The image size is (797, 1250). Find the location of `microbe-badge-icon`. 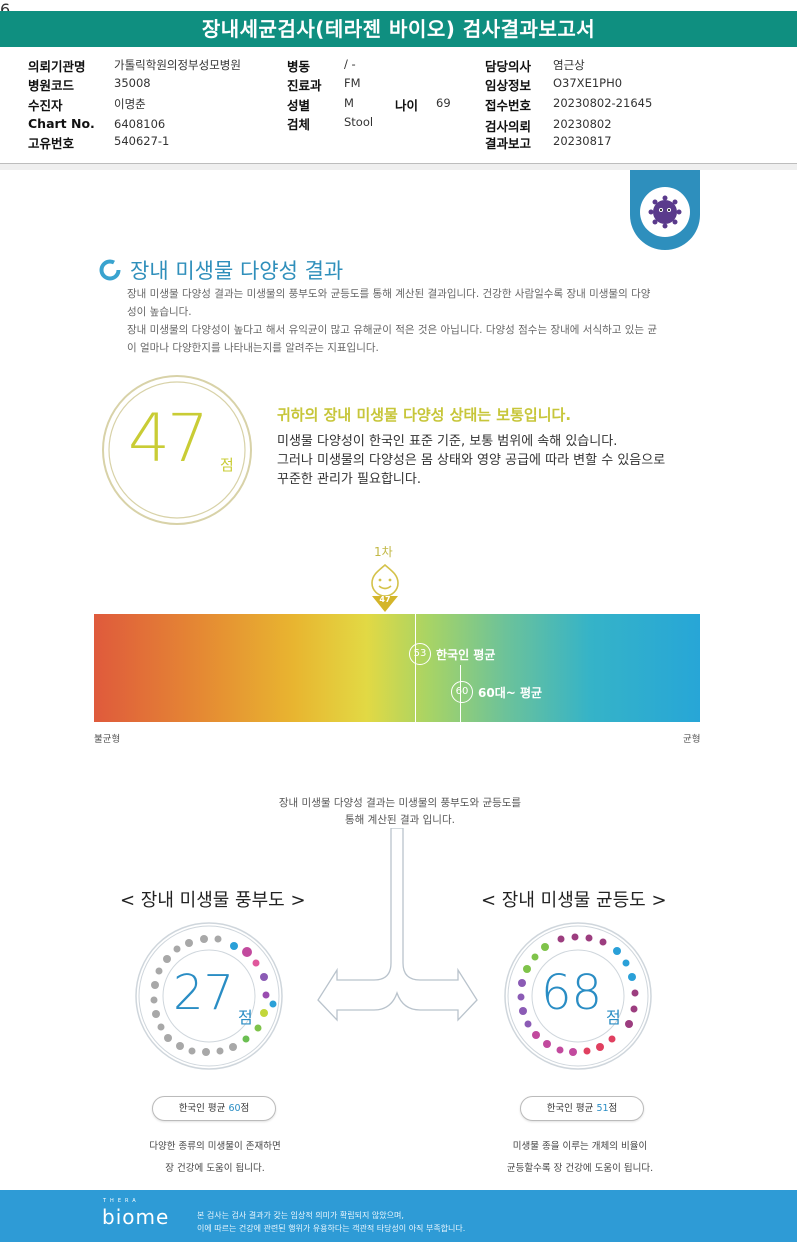

microbe-badge-icon is located at coordinates (665, 210).